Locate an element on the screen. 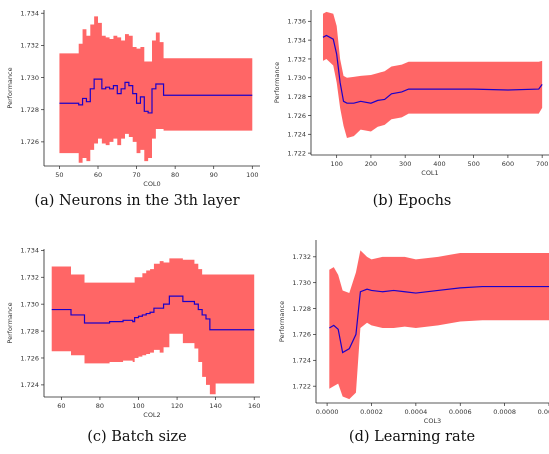  x-tick-label: 90 is located at coordinates (214, 175).